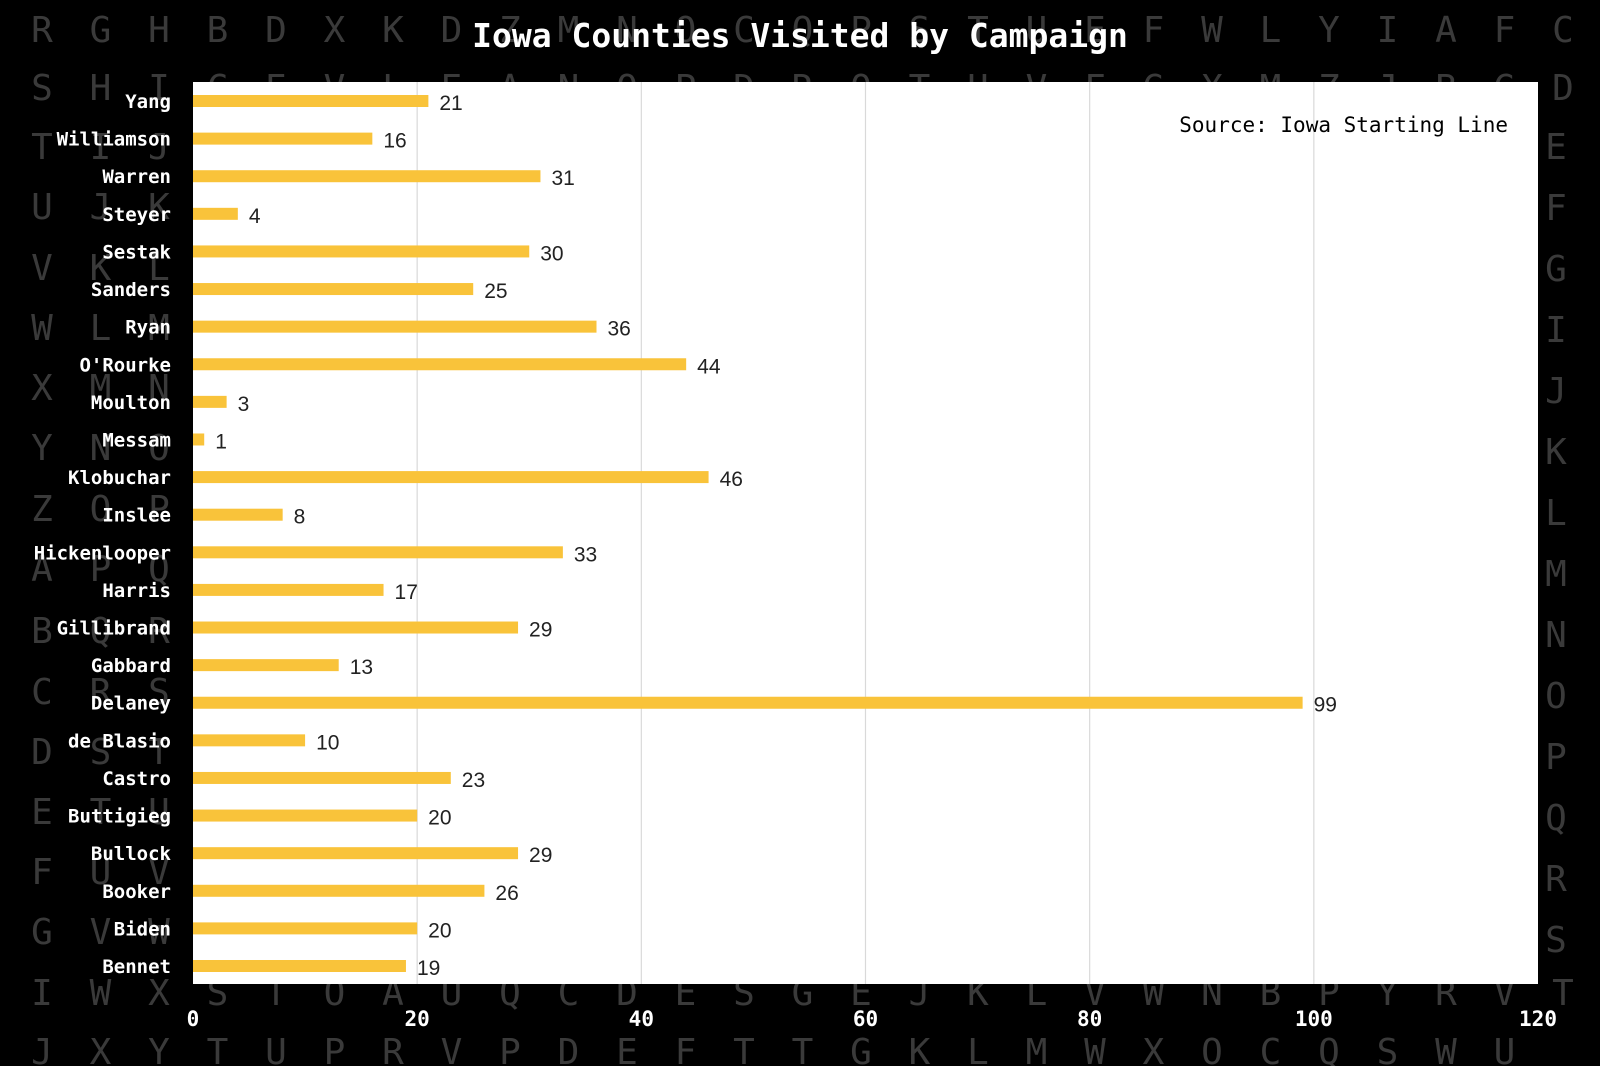 Image resolution: width=1600 pixels, height=1066 pixels. What do you see at coordinates (1089, 1019) in the screenshot?
I see `x-tick-label: 80` at bounding box center [1089, 1019].